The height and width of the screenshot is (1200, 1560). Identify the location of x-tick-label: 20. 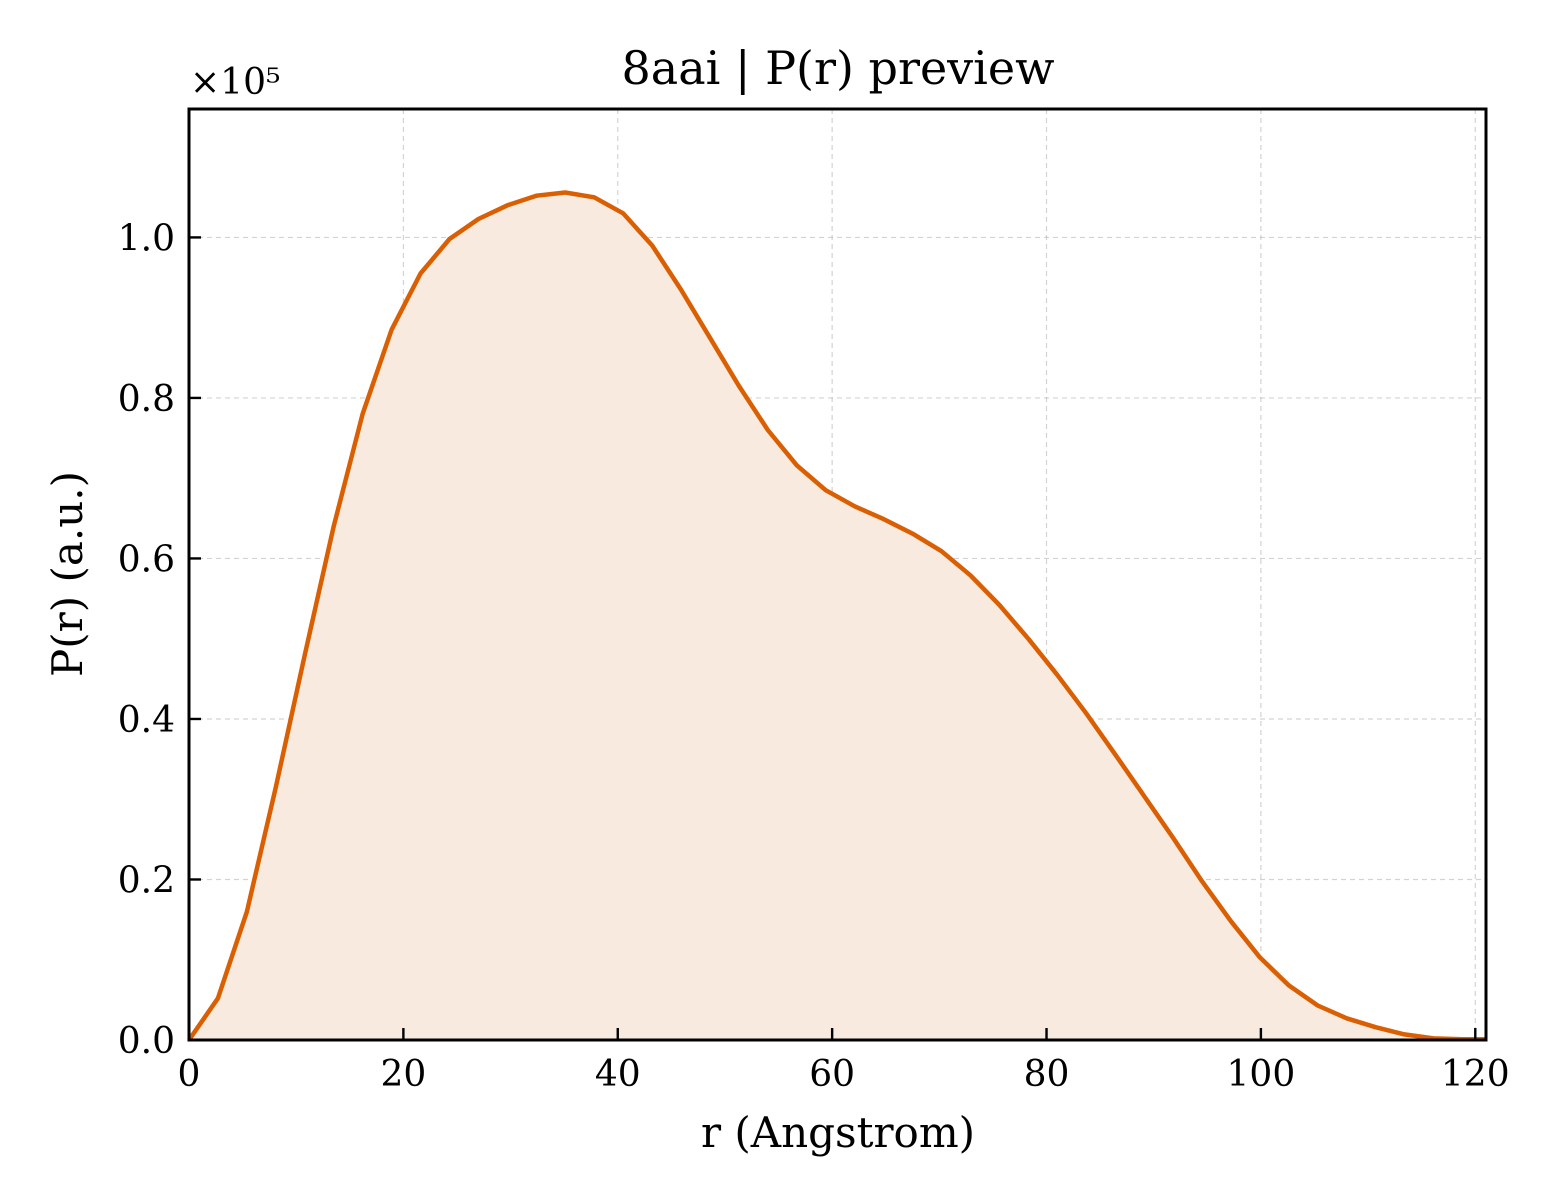
(403, 1074).